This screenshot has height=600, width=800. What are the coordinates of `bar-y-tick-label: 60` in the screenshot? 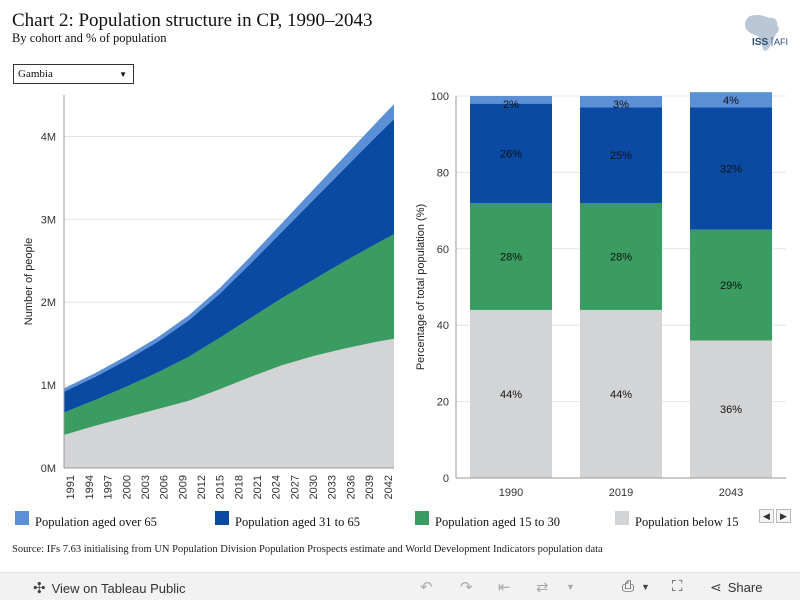 It's located at (443, 250).